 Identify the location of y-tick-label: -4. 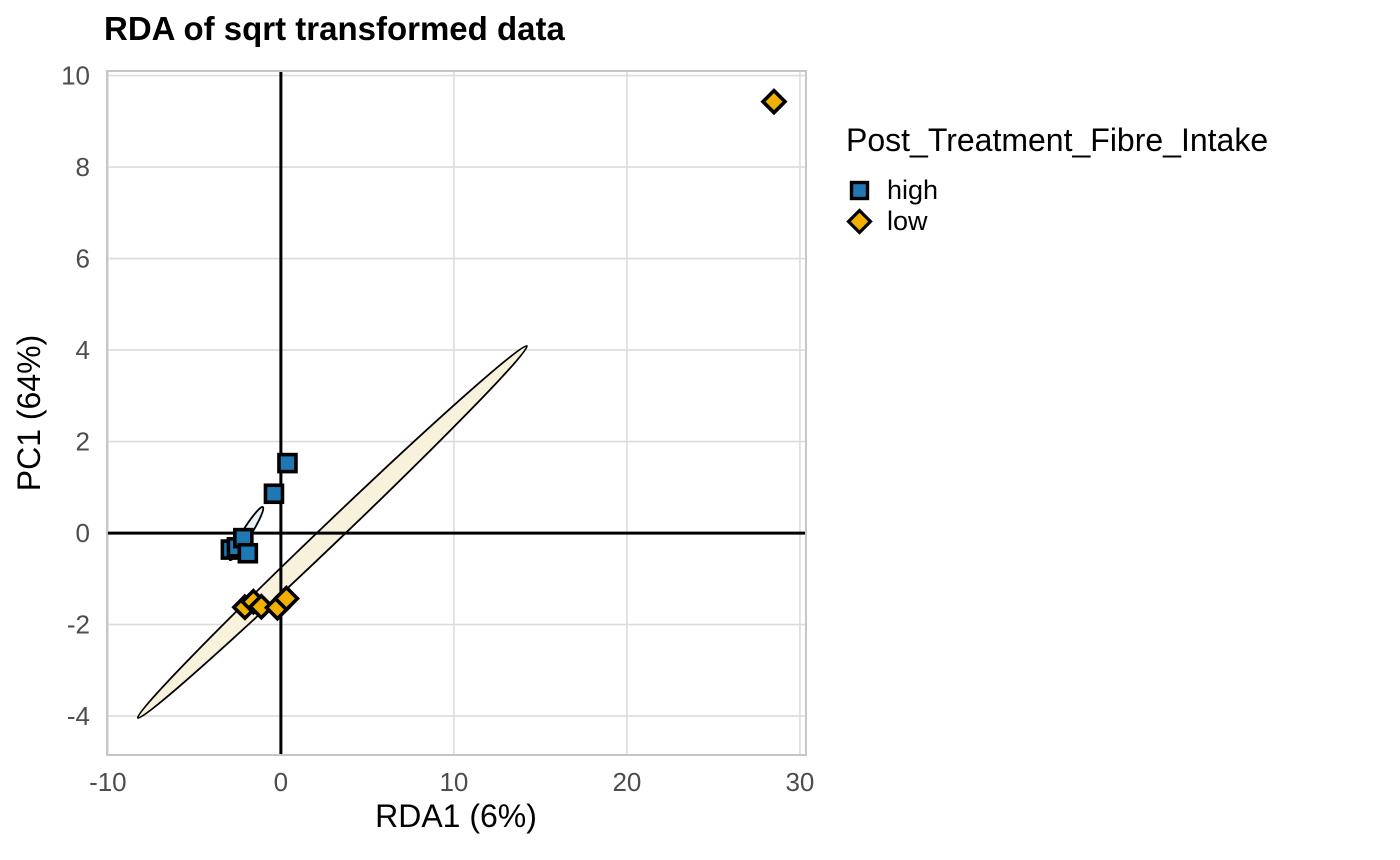
(78, 716).